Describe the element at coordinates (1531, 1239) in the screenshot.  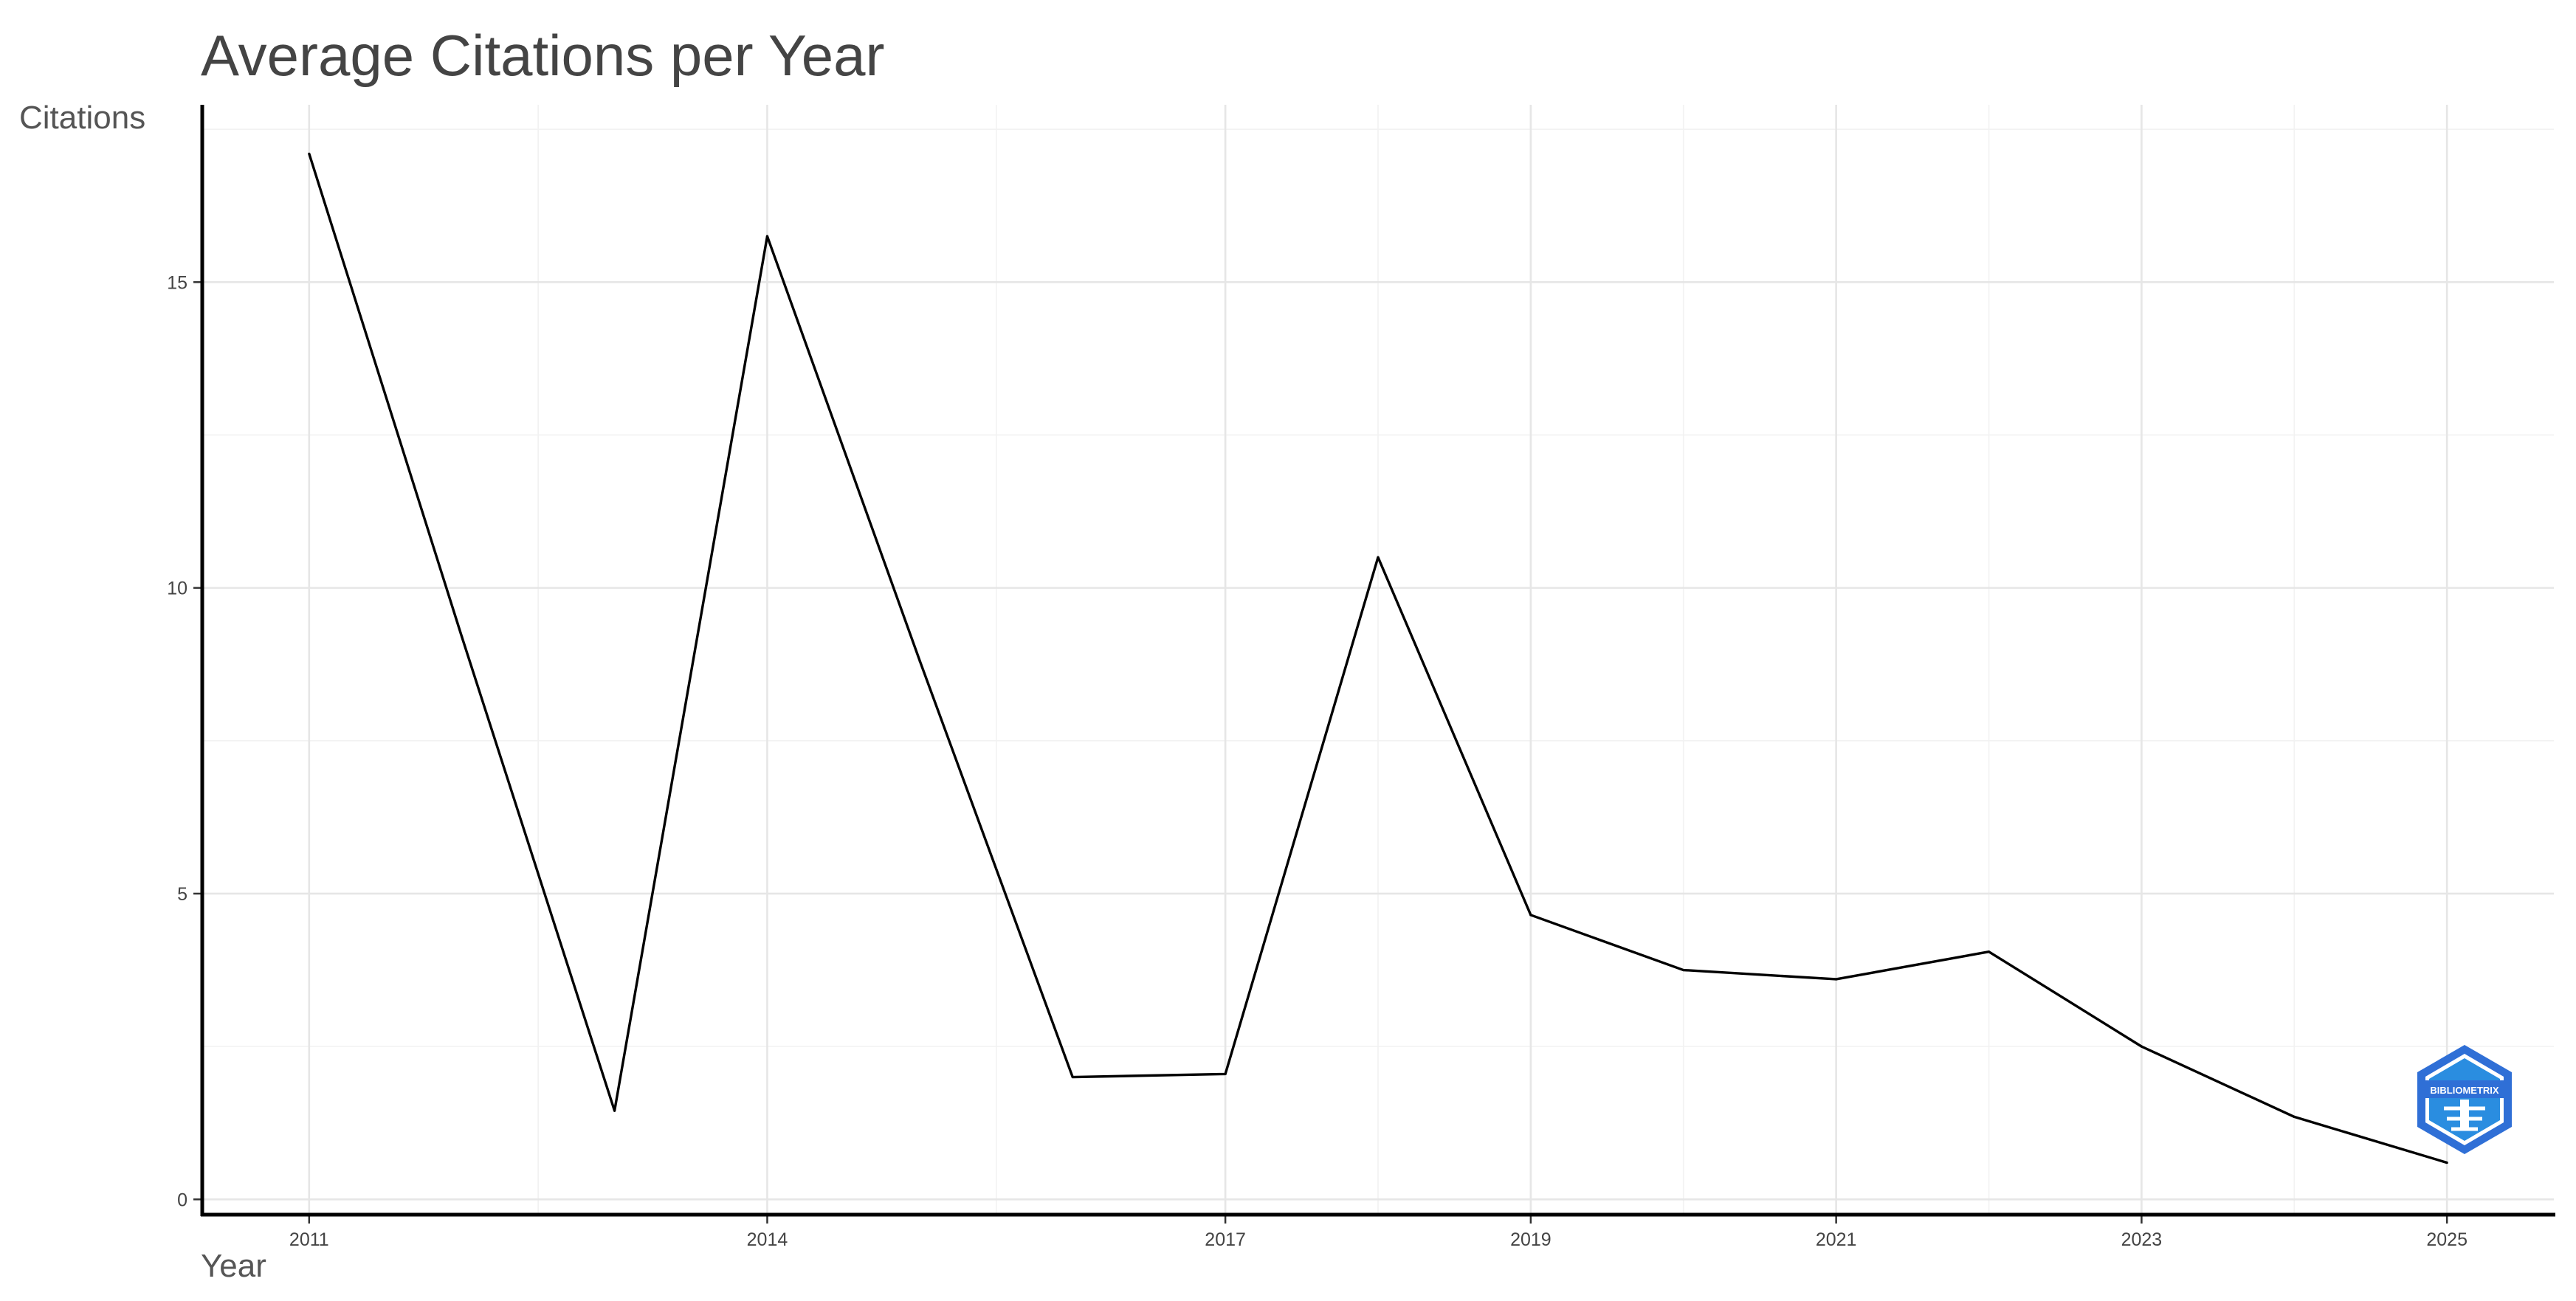
I see `x-tick-label: 2019` at that location.